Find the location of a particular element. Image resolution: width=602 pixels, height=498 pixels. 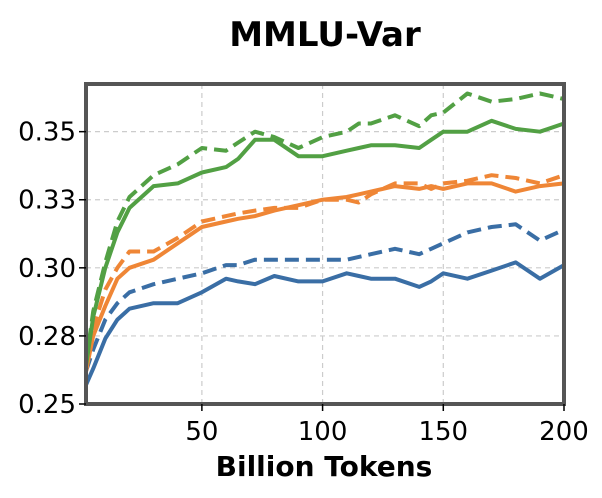

x-axis-ticks: 50 100 150 200 is located at coordinates (387, 425).